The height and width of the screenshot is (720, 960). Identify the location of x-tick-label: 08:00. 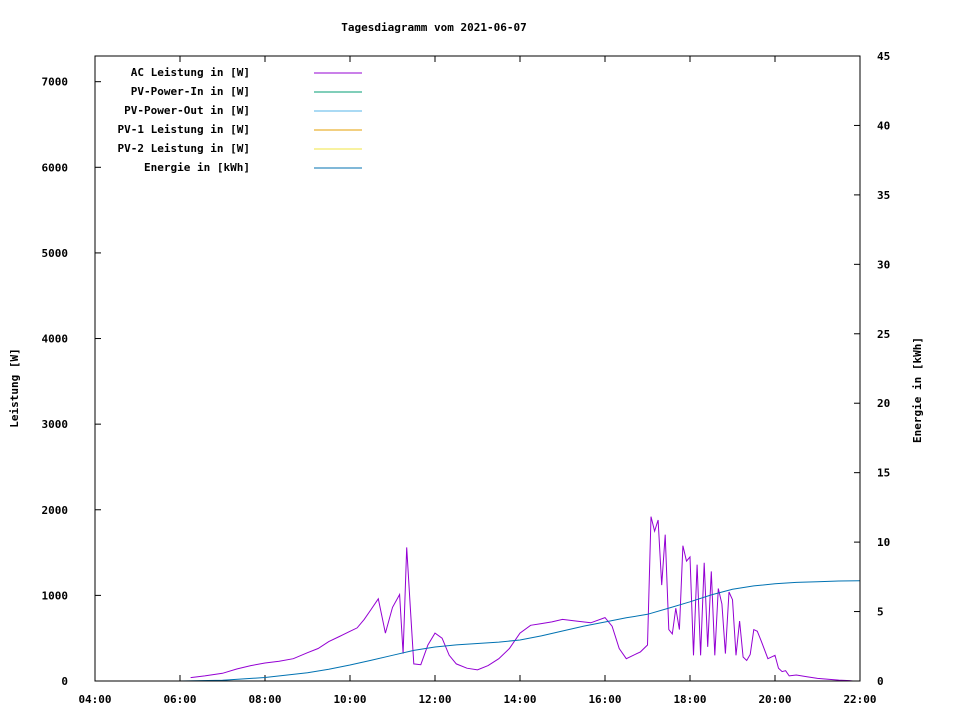
(264, 699).